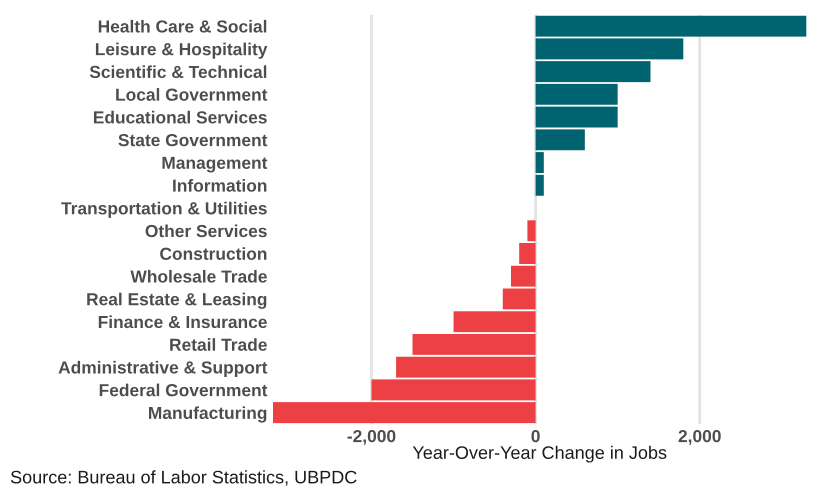 Image resolution: width=840 pixels, height=493 pixels. I want to click on y-tick-label: Manufacturing, so click(207, 414).